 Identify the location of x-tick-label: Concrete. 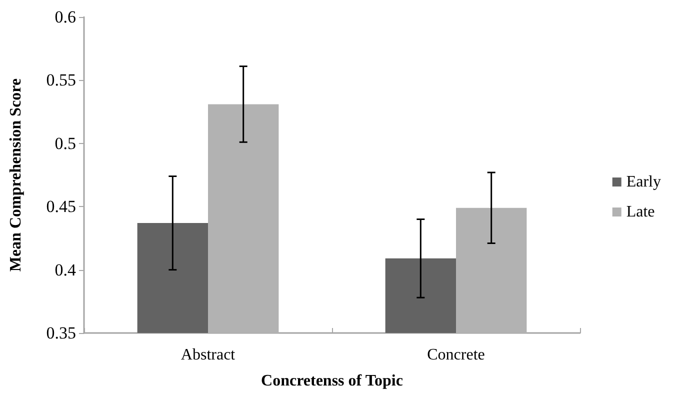
(456, 355).